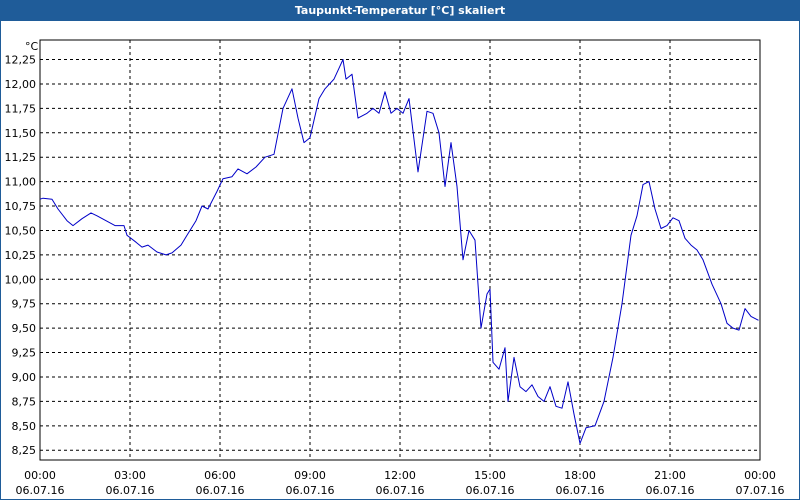 This screenshot has height=500, width=800. Describe the element at coordinates (670, 475) in the screenshot. I see `x-tick-time-label: 21:00` at that location.